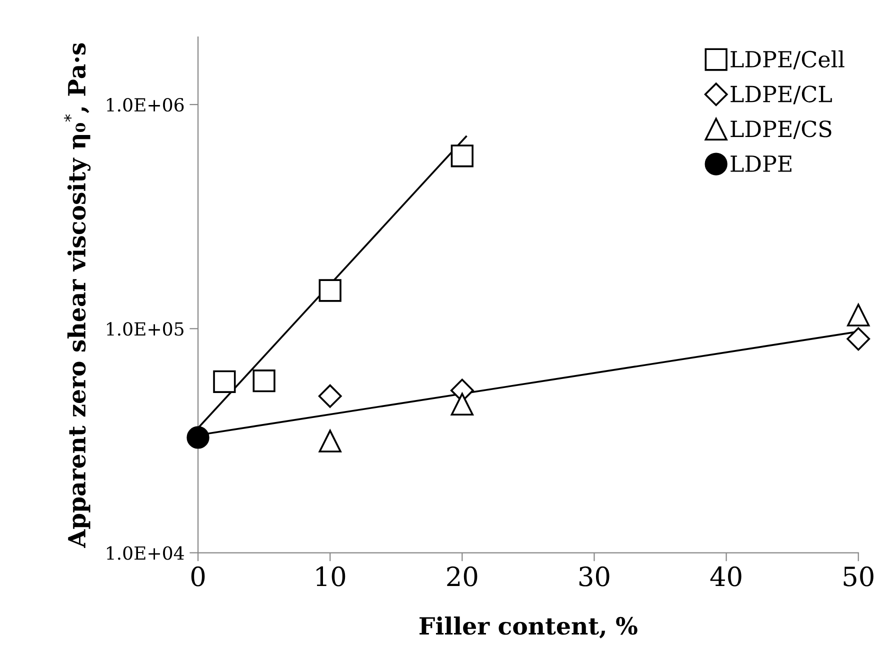 The image size is (884, 662). I want to click on legend-label: LDPE/Cell, so click(787, 60).